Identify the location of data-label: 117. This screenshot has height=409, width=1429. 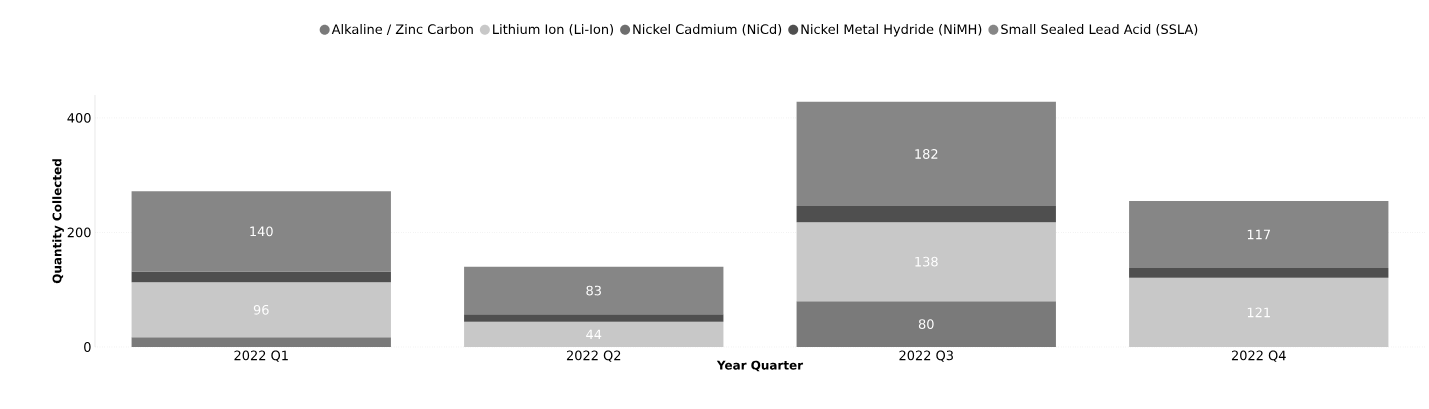
(1259, 234).